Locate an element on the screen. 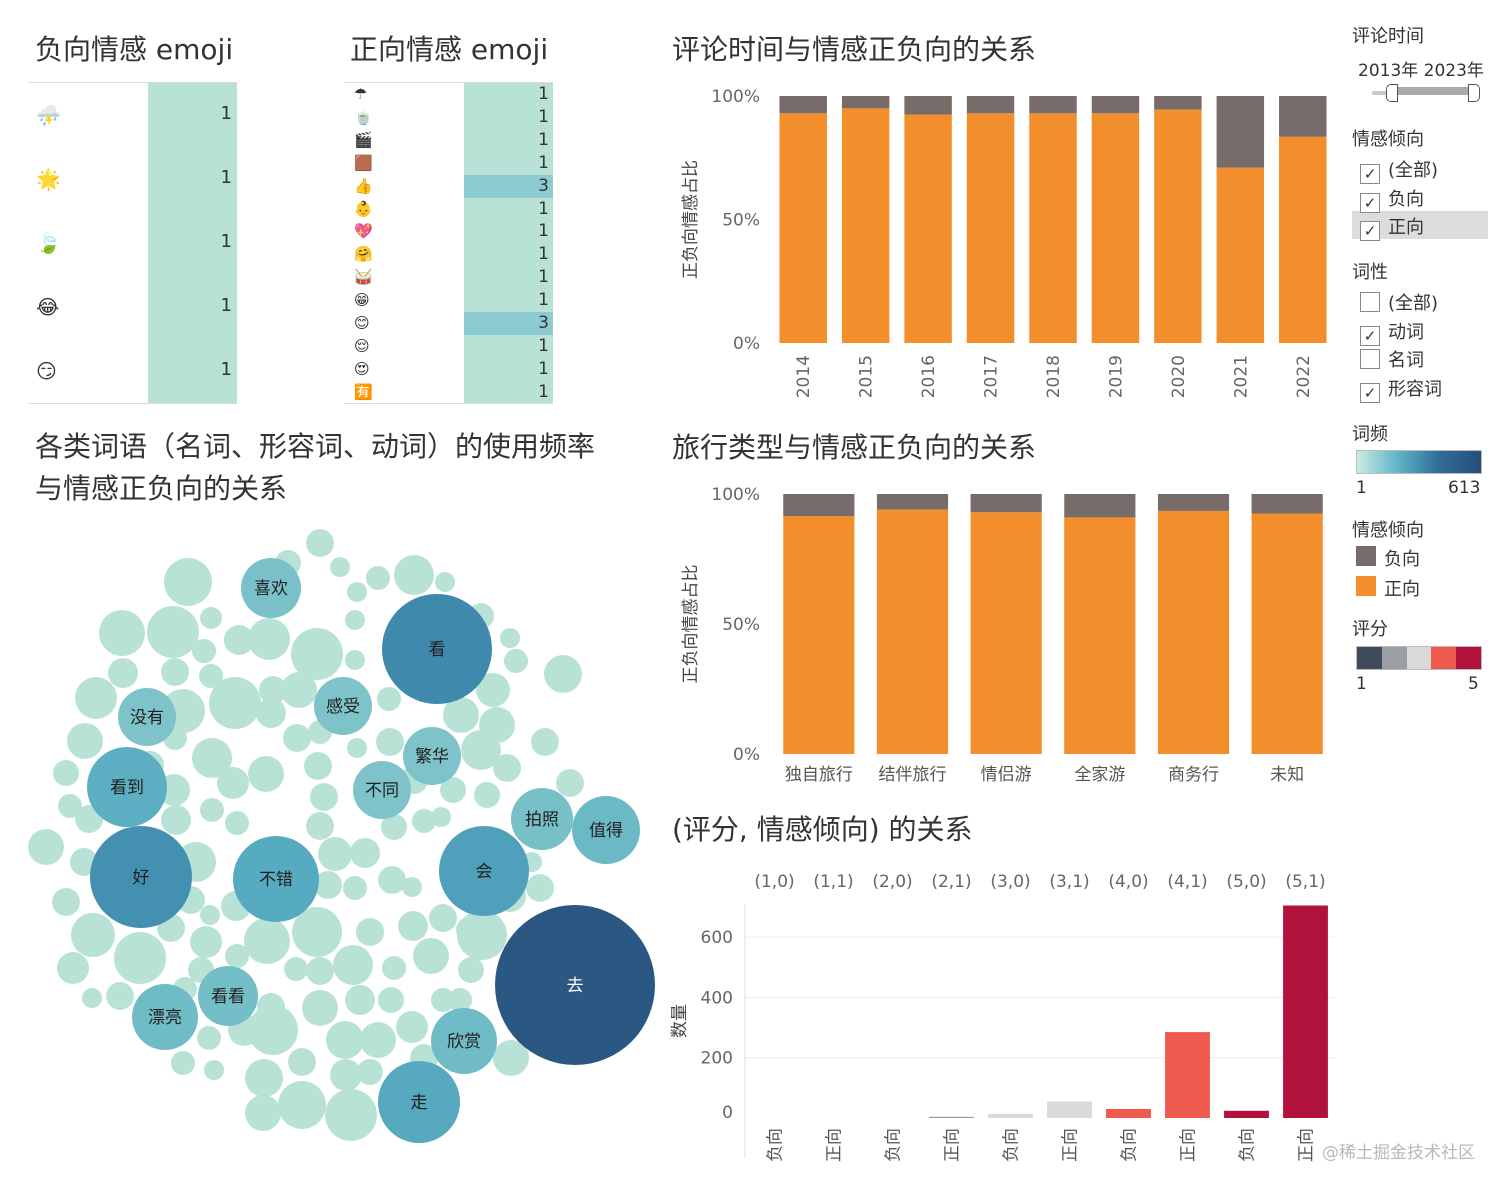 The image size is (1512, 1190). pos-emoji-row: 🎬 1 is located at coordinates (448, 140).